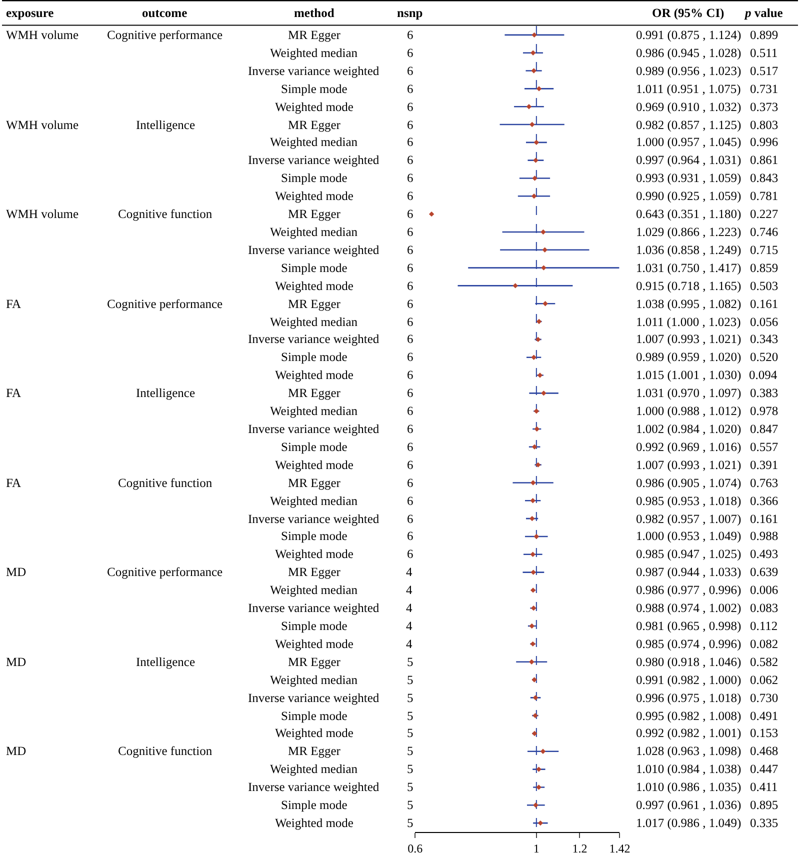 This screenshot has height=856, width=800. What do you see at coordinates (764, 250) in the screenshot?
I see `text: 0.715` at bounding box center [764, 250].